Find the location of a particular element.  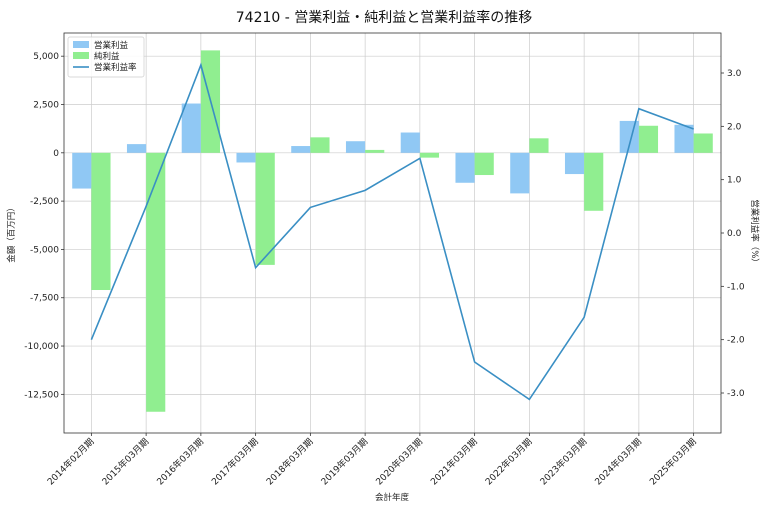

x-tick-label: 2025年03月期 is located at coordinates (673, 462).